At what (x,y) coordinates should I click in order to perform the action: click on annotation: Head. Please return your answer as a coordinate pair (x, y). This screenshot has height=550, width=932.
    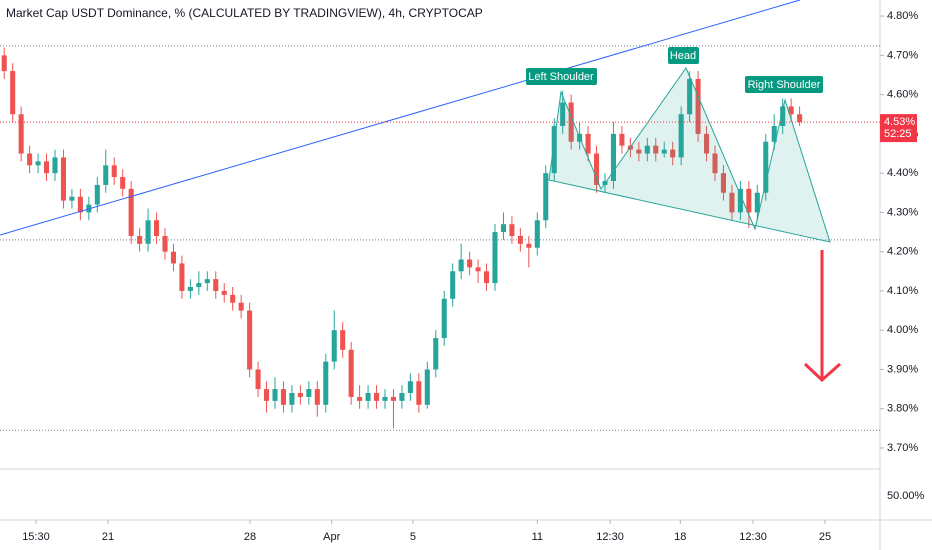
    Looking at the image, I should click on (683, 56).